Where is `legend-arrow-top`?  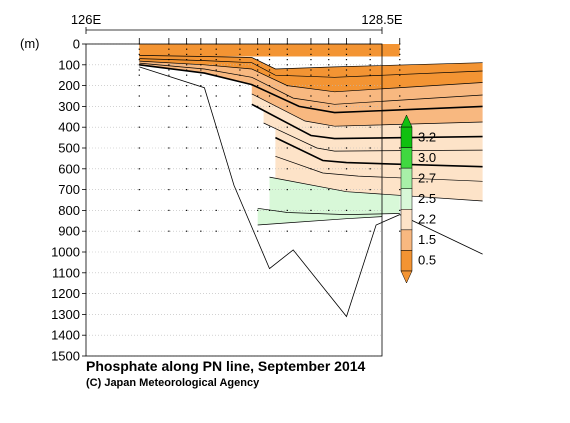
legend-arrow-top is located at coordinates (406, 121).